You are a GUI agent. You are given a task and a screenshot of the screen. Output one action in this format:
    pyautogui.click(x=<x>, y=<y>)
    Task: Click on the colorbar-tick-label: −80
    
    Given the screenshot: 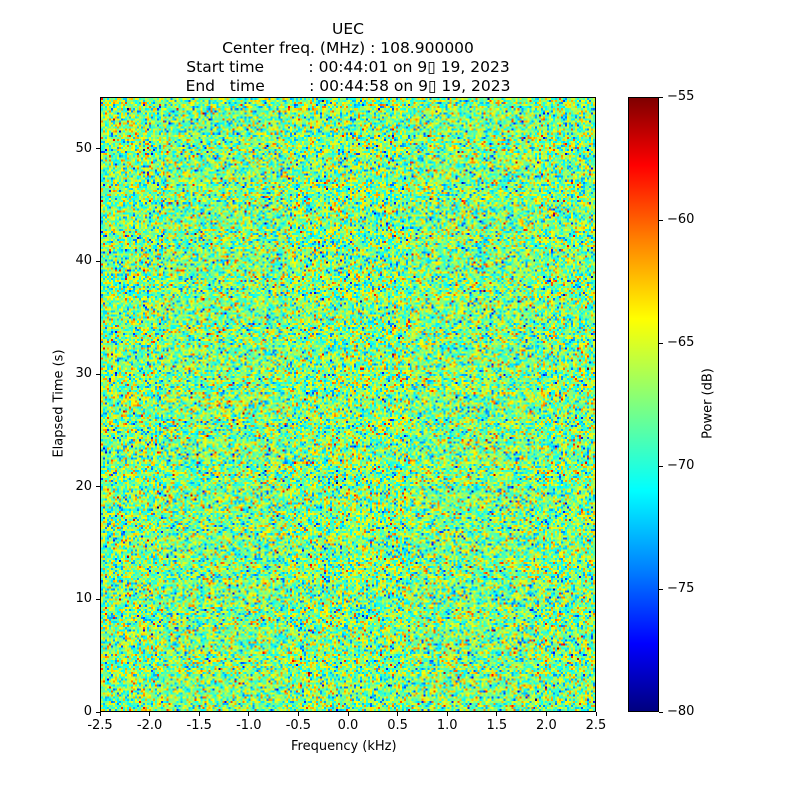 What is the action you would take?
    pyautogui.click(x=681, y=711)
    